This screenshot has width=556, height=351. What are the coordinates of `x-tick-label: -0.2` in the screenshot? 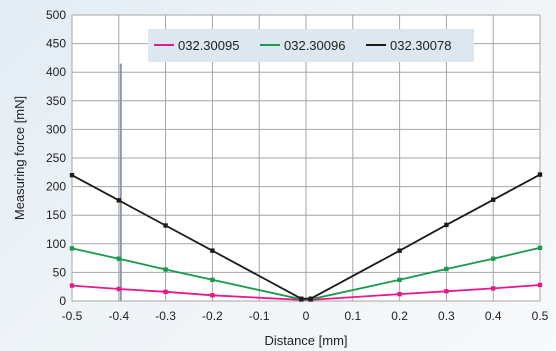 It's located at (212, 316).